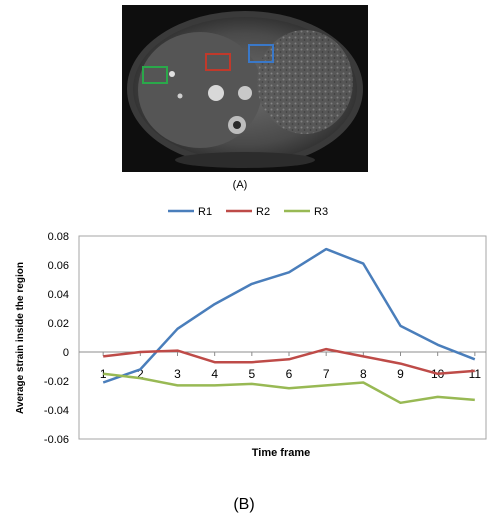 This screenshot has height=518, width=501. Describe the element at coordinates (243, 504) in the screenshot. I see `panel-b-label: (B)` at that location.